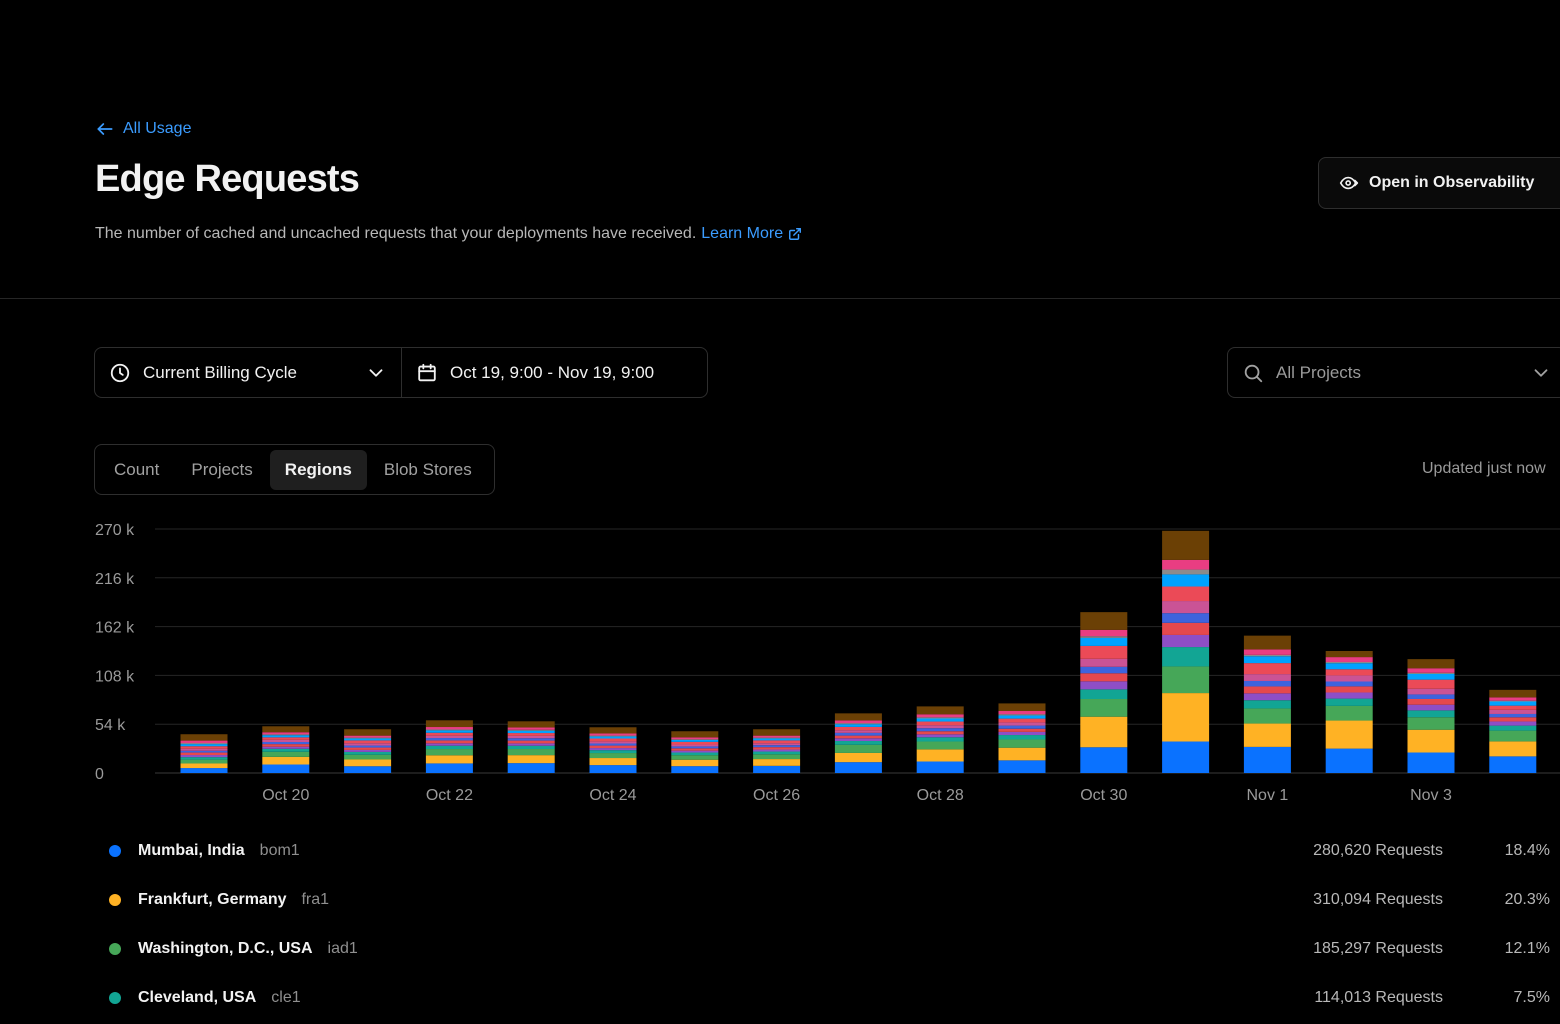 Image resolution: width=1560 pixels, height=1024 pixels. What do you see at coordinates (427, 372) in the screenshot?
I see `calendar-icon` at bounding box center [427, 372].